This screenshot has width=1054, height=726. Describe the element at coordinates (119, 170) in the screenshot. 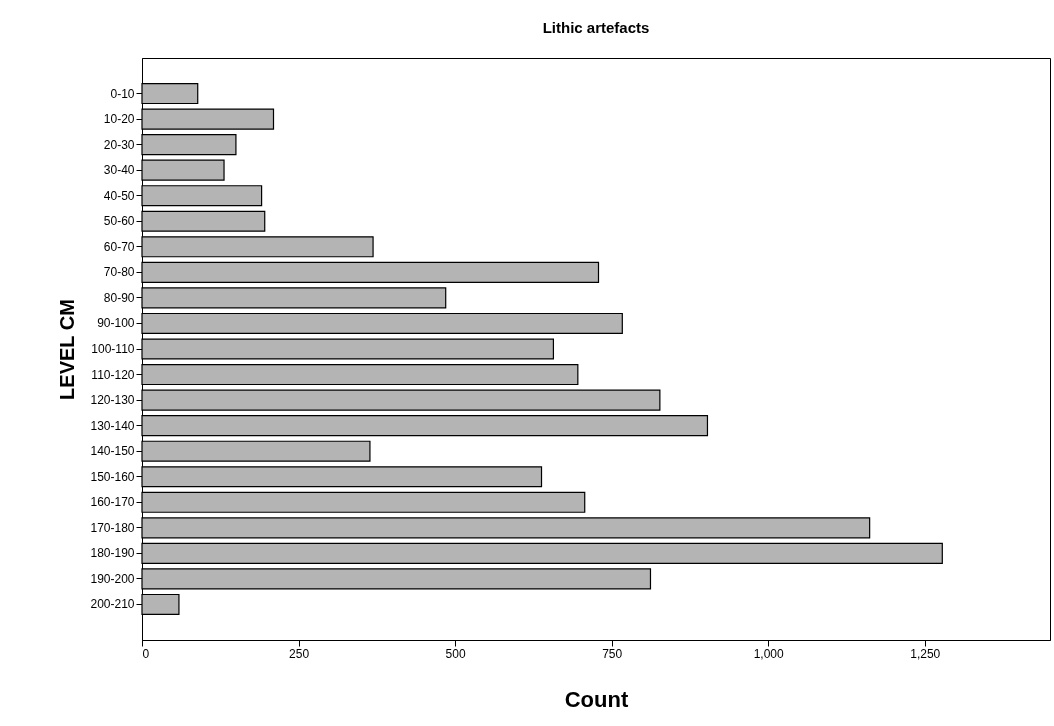

I see `y-tick-label: 30-40` at that location.